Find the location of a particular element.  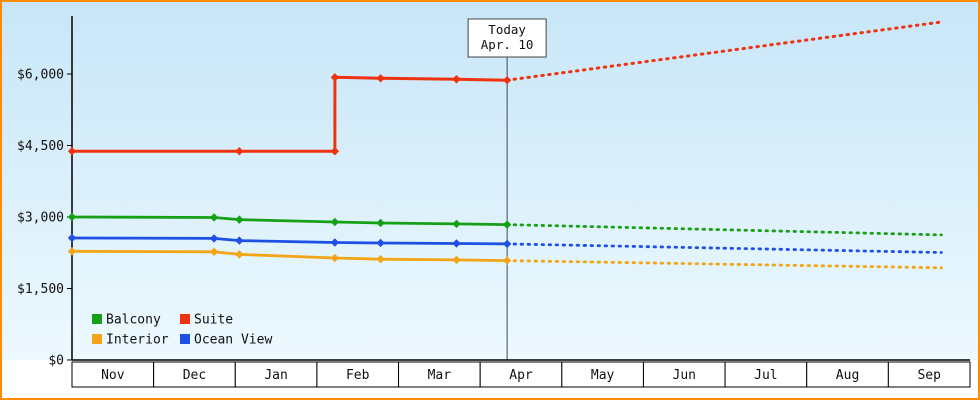

x-axis-month-cell-may is located at coordinates (602, 374).